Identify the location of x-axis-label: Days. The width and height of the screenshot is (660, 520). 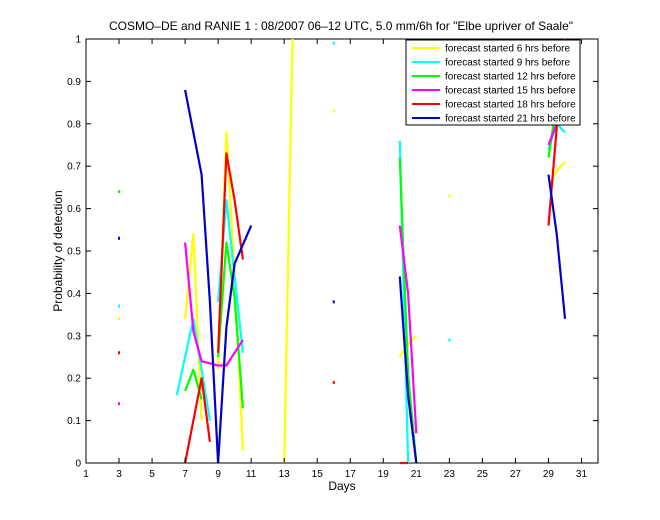
(341, 486).